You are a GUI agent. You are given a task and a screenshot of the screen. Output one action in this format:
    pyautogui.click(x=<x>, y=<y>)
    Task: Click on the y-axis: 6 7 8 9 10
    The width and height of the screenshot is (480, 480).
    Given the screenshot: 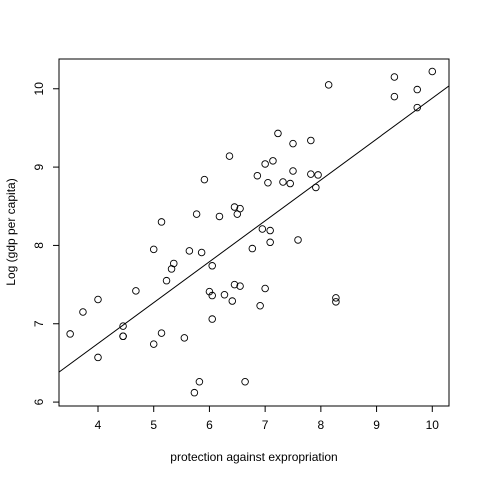 What is the action you would take?
    pyautogui.click(x=45, y=243)
    